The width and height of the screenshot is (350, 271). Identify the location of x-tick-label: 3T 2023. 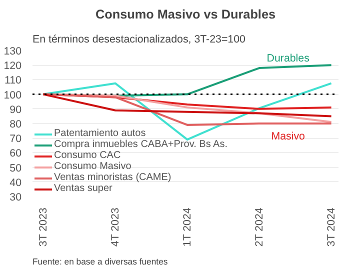
(43, 227).